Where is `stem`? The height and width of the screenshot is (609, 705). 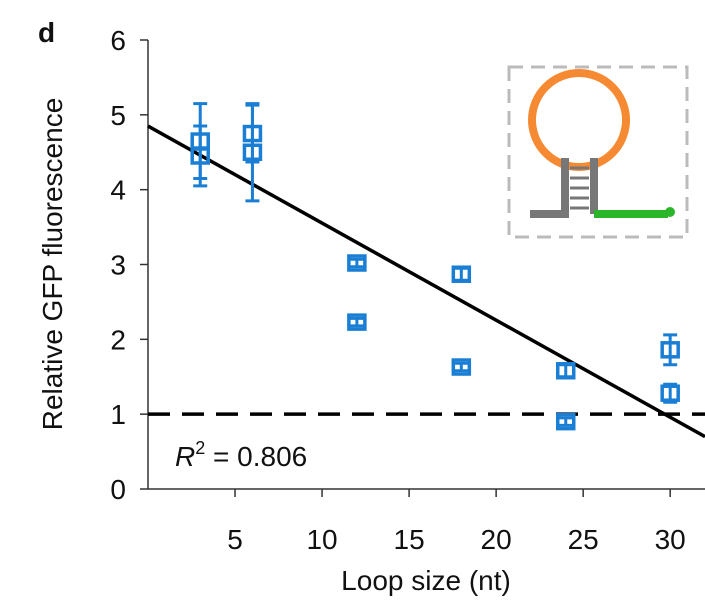 stem is located at coordinates (564, 188).